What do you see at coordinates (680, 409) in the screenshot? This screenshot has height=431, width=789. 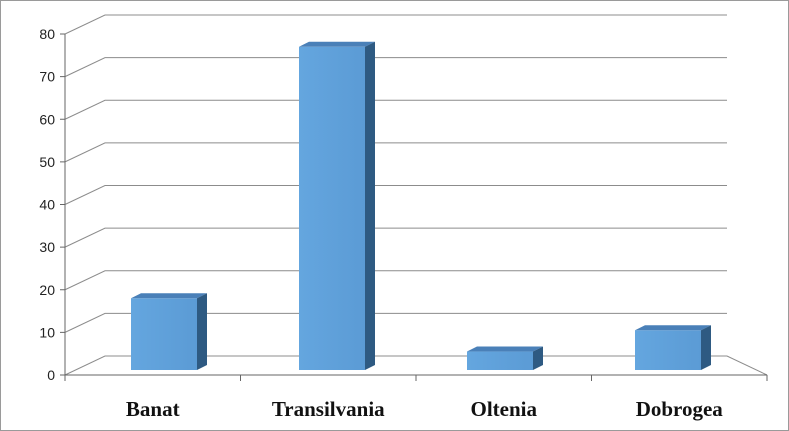 I see `x-category-label: Dobrogea` at bounding box center [680, 409].